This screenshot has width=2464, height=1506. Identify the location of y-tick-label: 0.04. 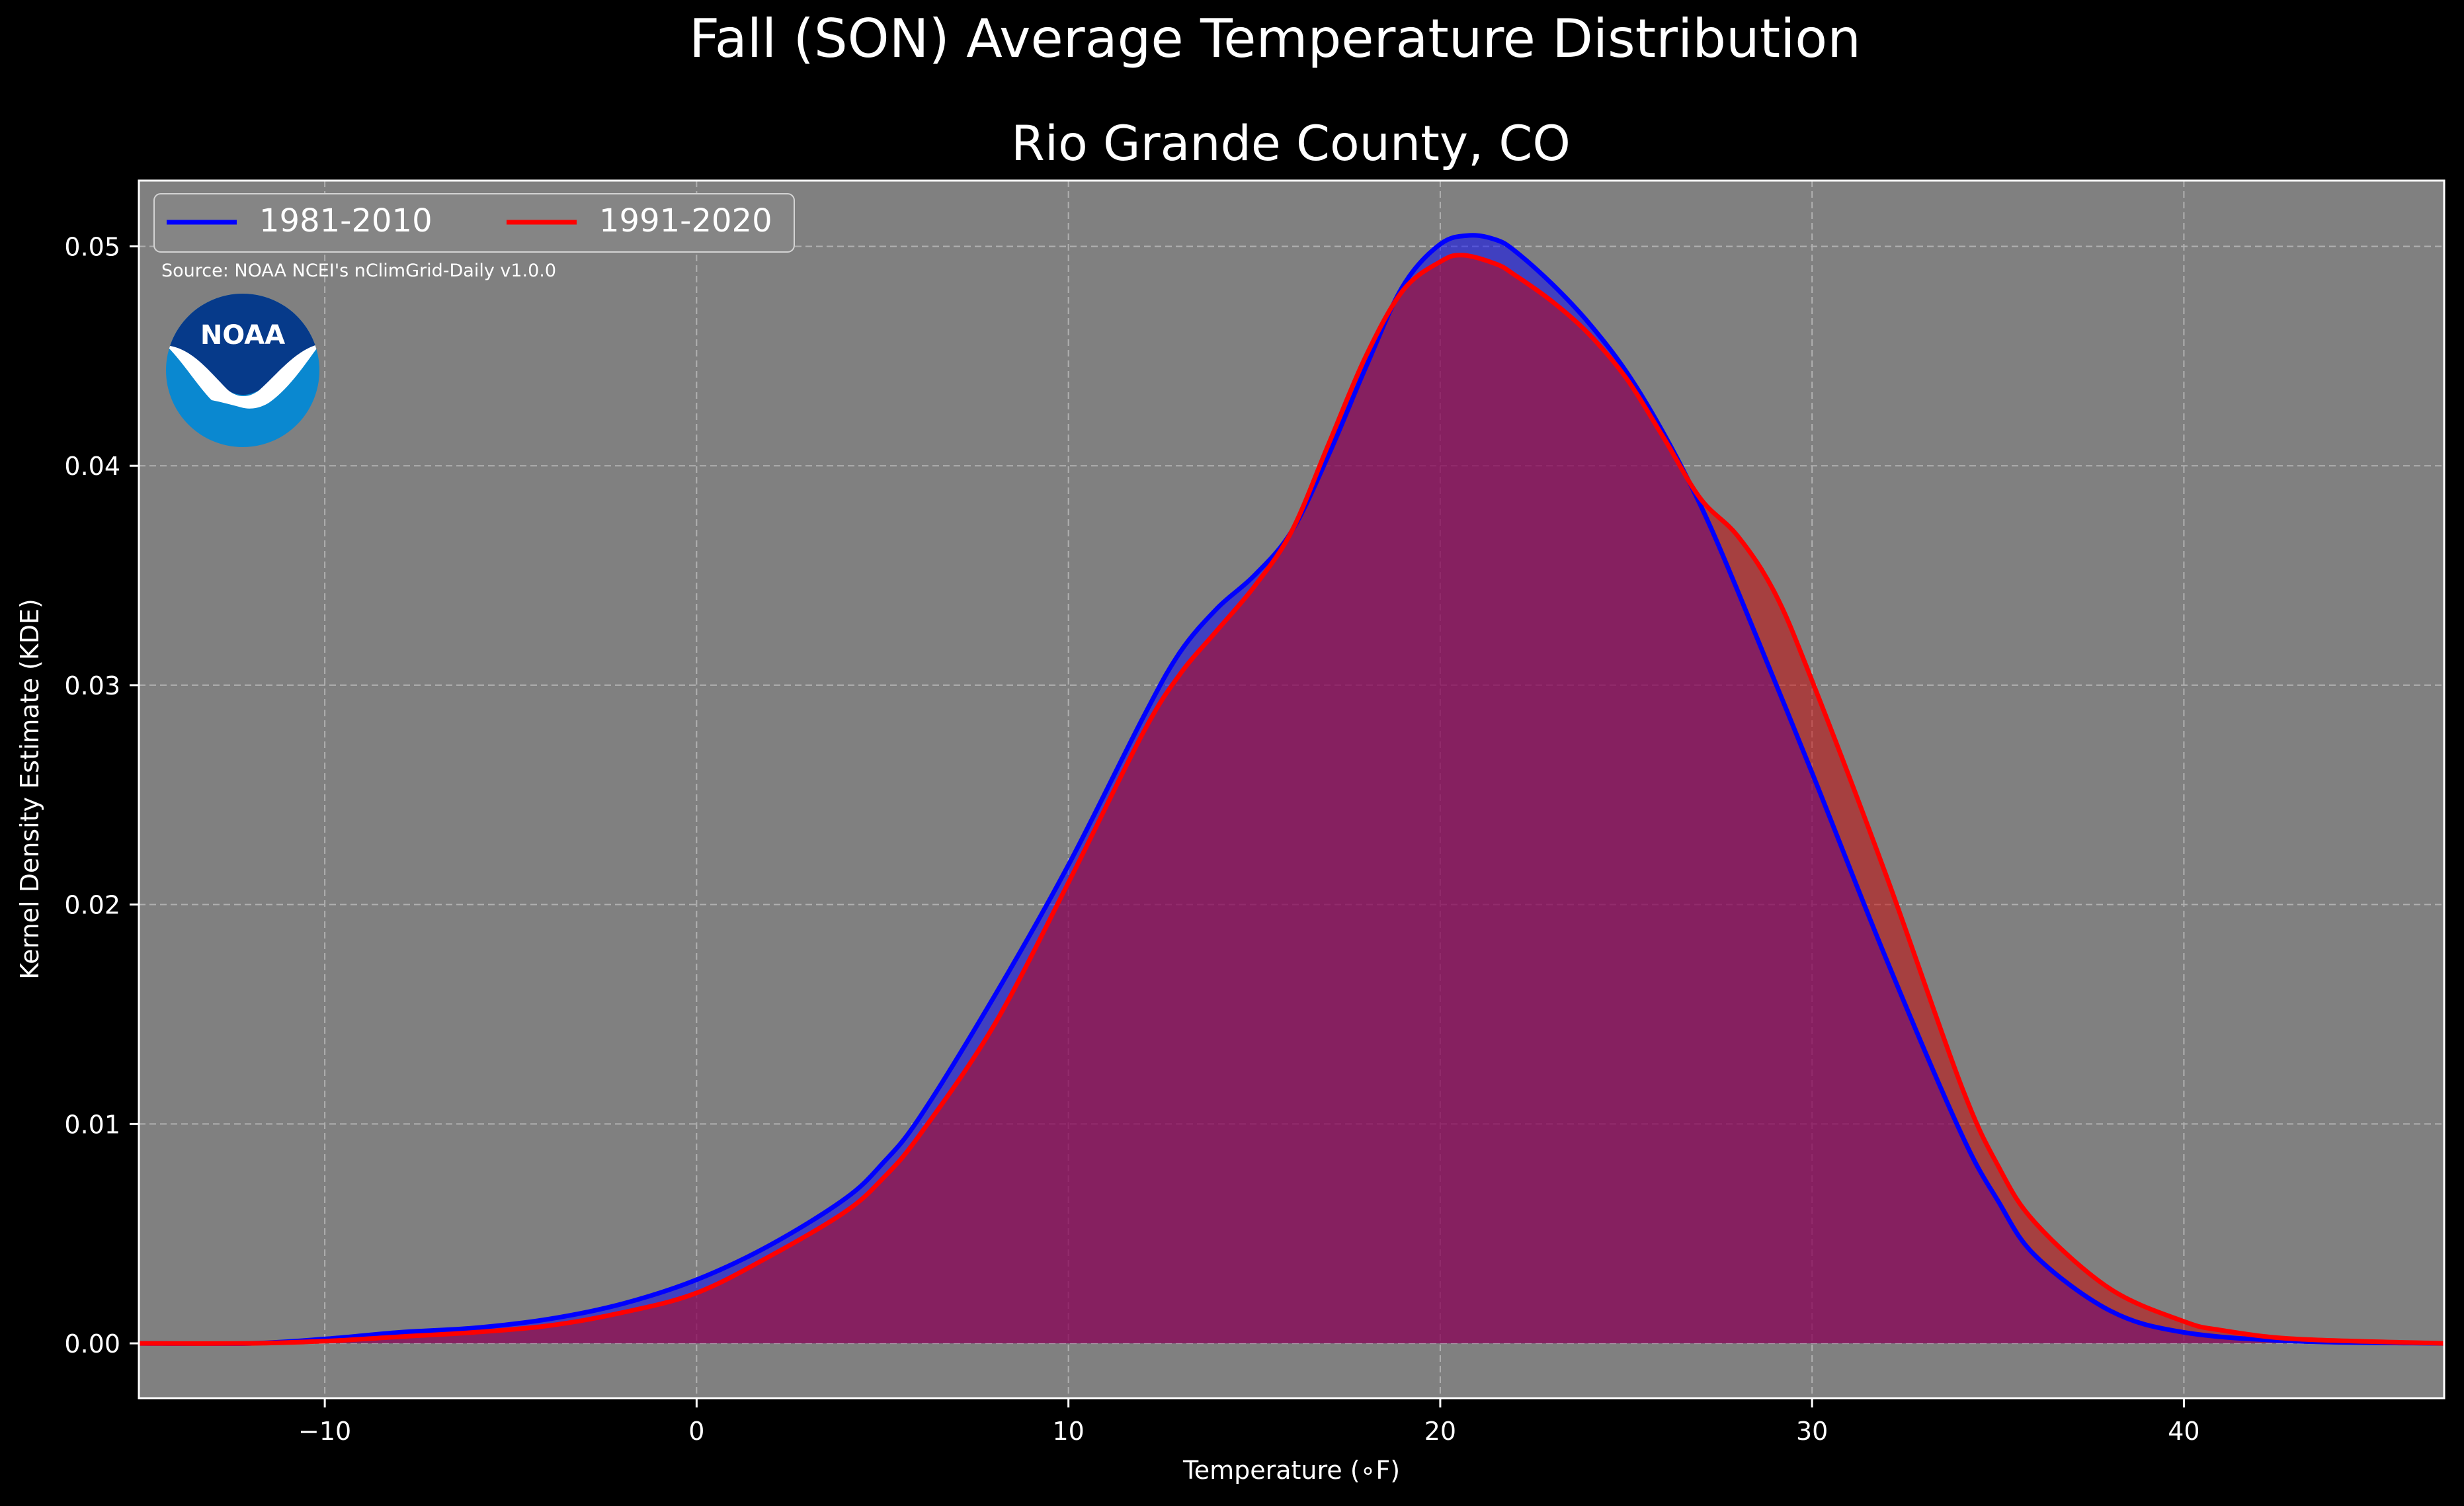
(92, 466).